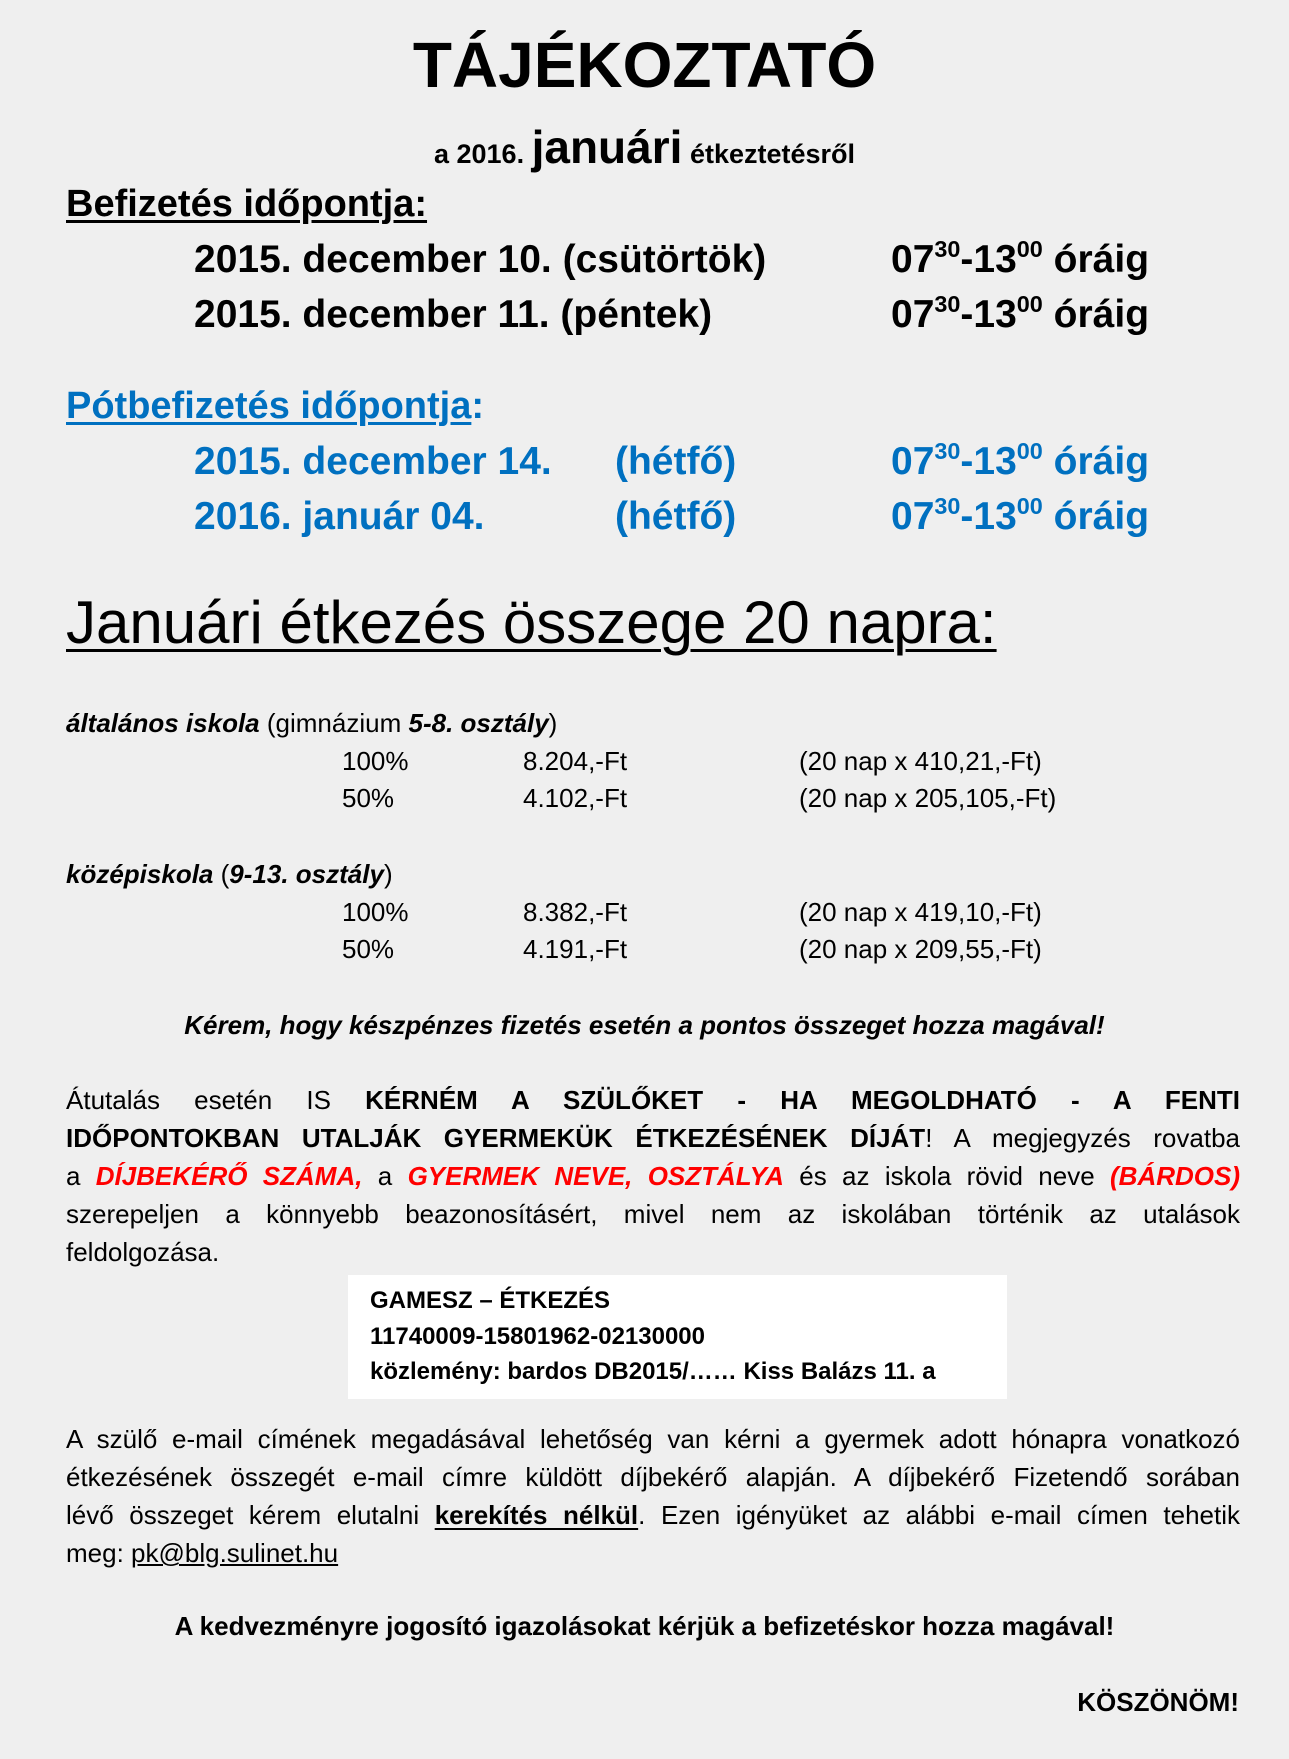  I want to click on secondary-amount-2: 4.191,-Ft, so click(575, 949).